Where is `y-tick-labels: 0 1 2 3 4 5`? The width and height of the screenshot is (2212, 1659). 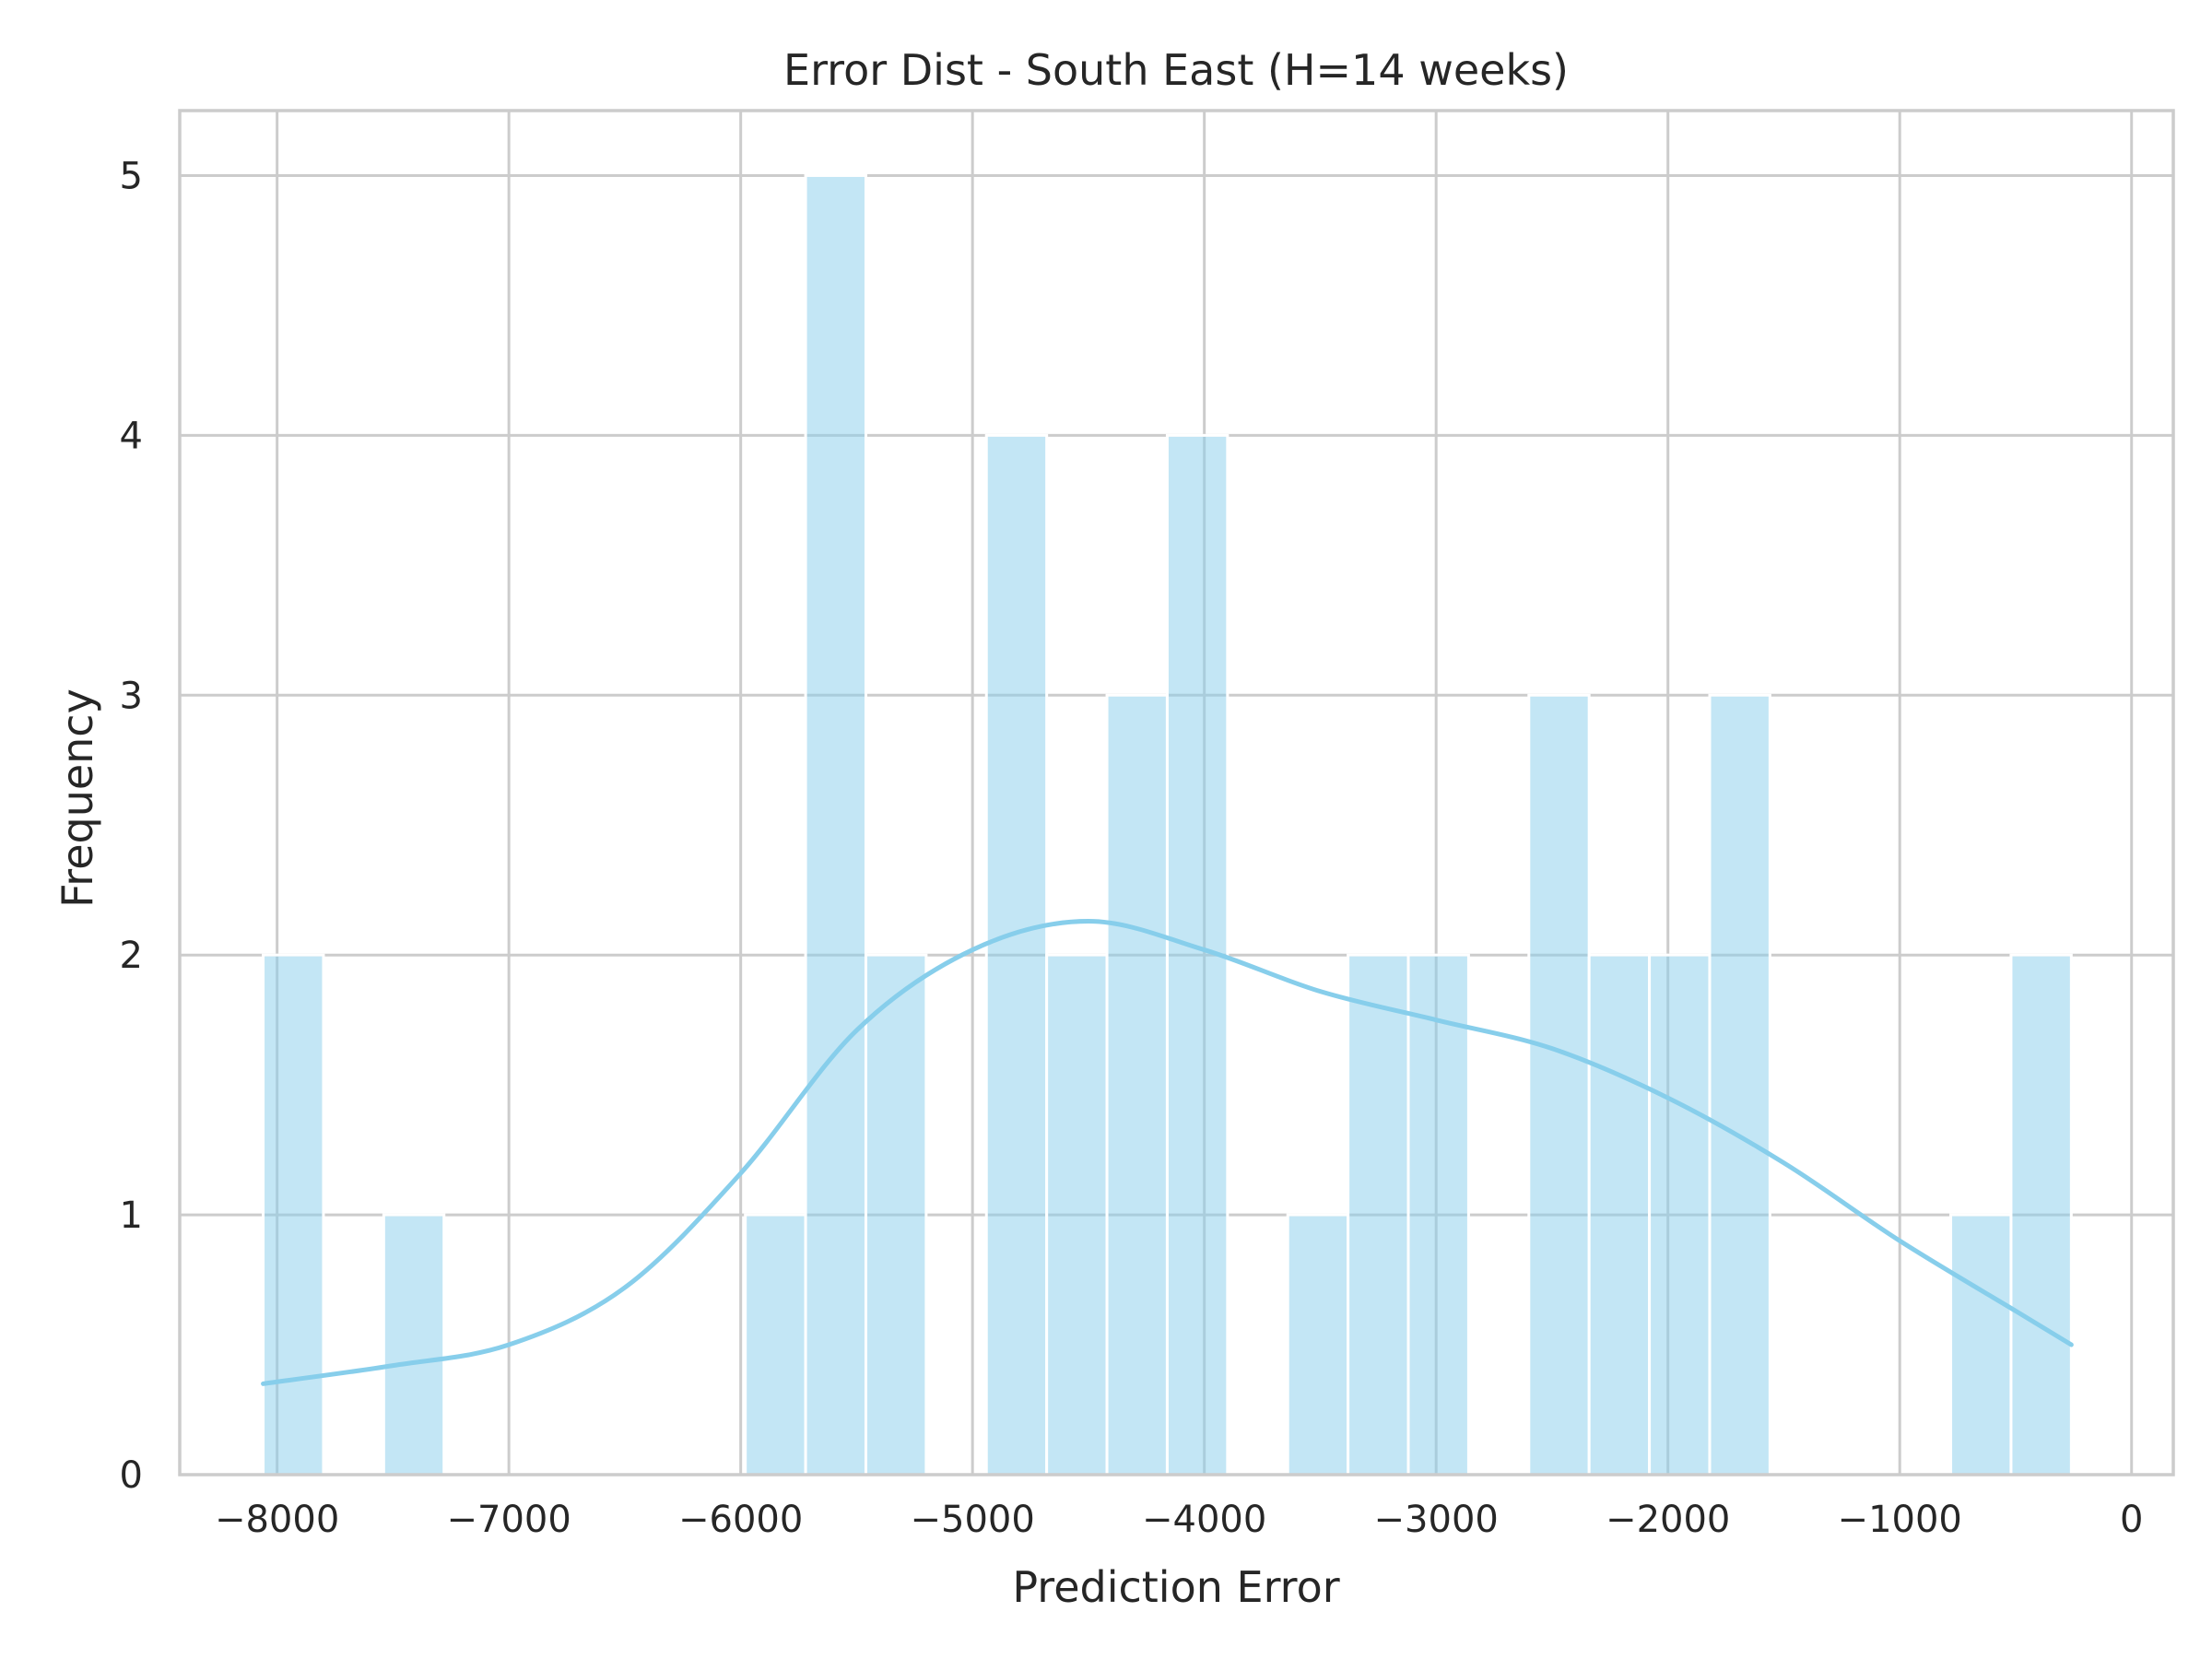
y-tick-labels: 0 1 2 3 4 5 is located at coordinates (131, 826).